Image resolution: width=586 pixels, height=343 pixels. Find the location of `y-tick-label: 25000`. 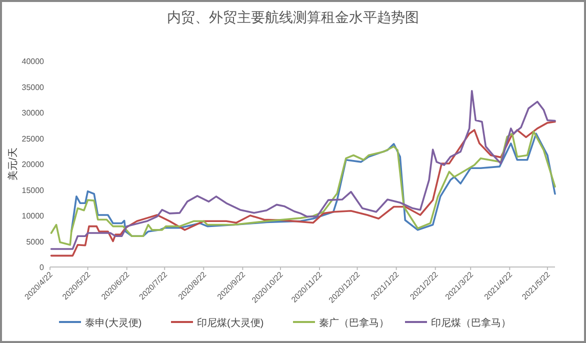

y-tick-label: 25000 is located at coordinates (33, 139).